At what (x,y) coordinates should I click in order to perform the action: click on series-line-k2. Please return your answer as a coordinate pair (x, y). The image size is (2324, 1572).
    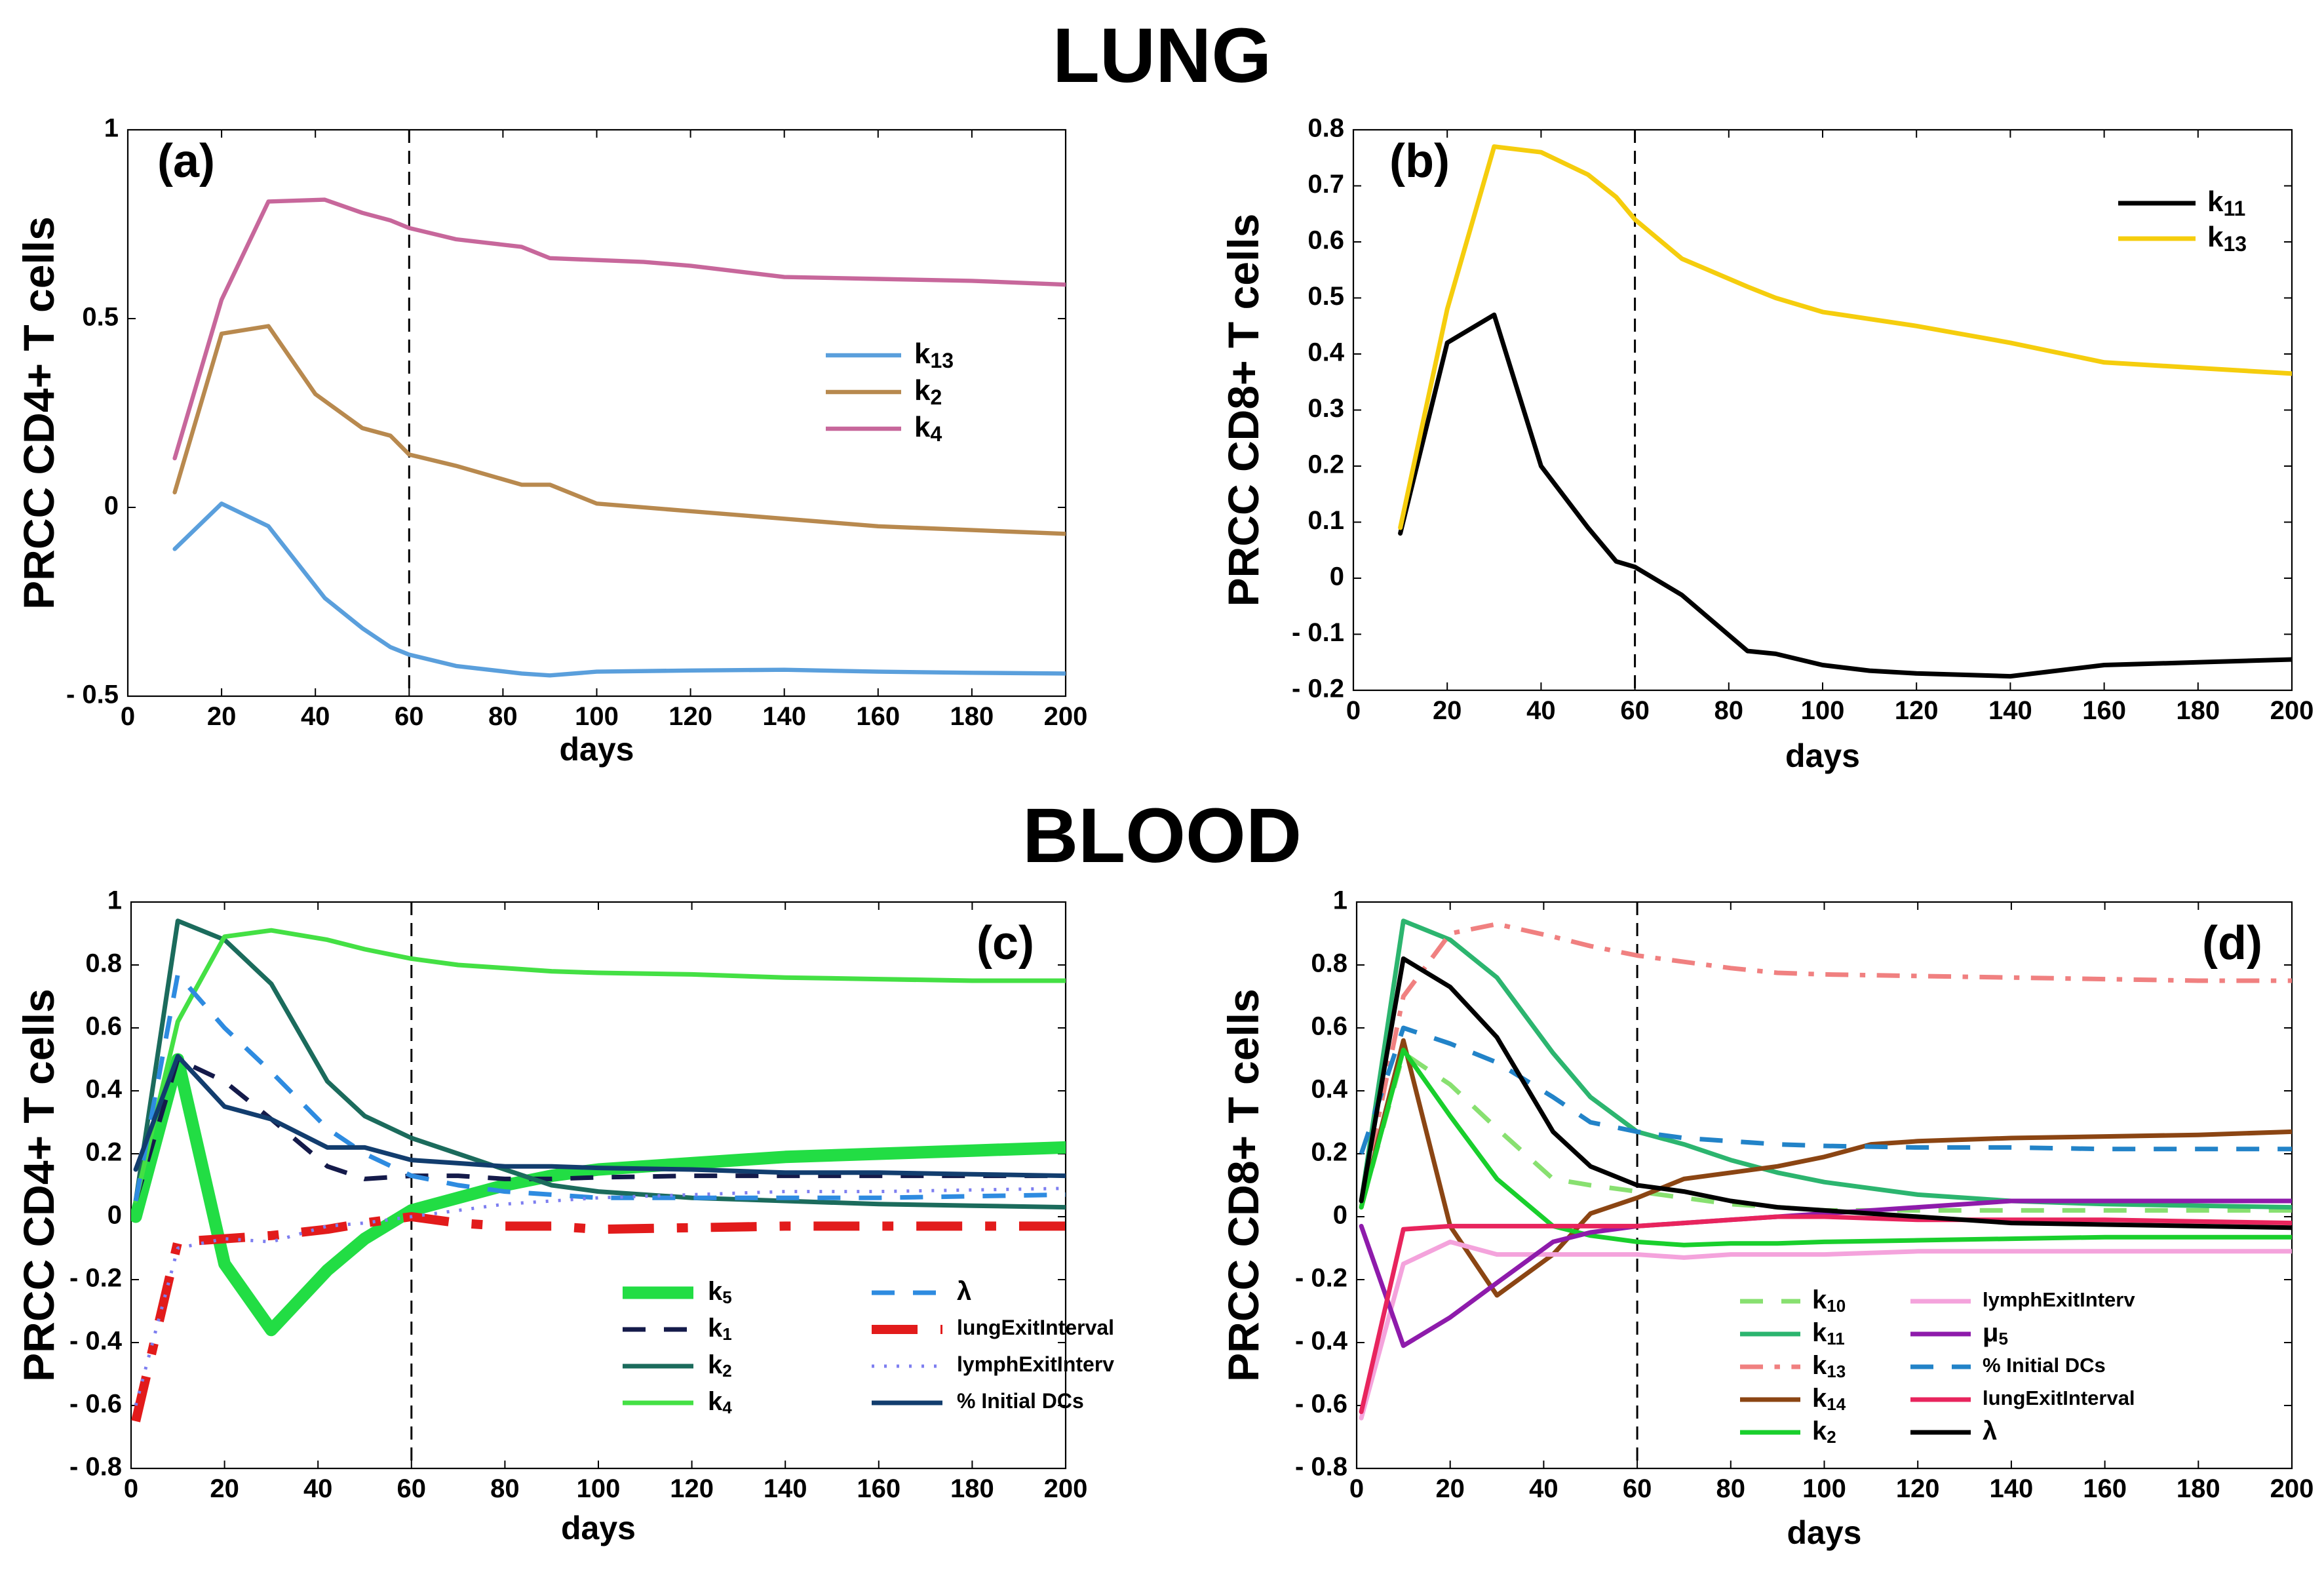
    Looking at the image, I should click on (599, 1064).